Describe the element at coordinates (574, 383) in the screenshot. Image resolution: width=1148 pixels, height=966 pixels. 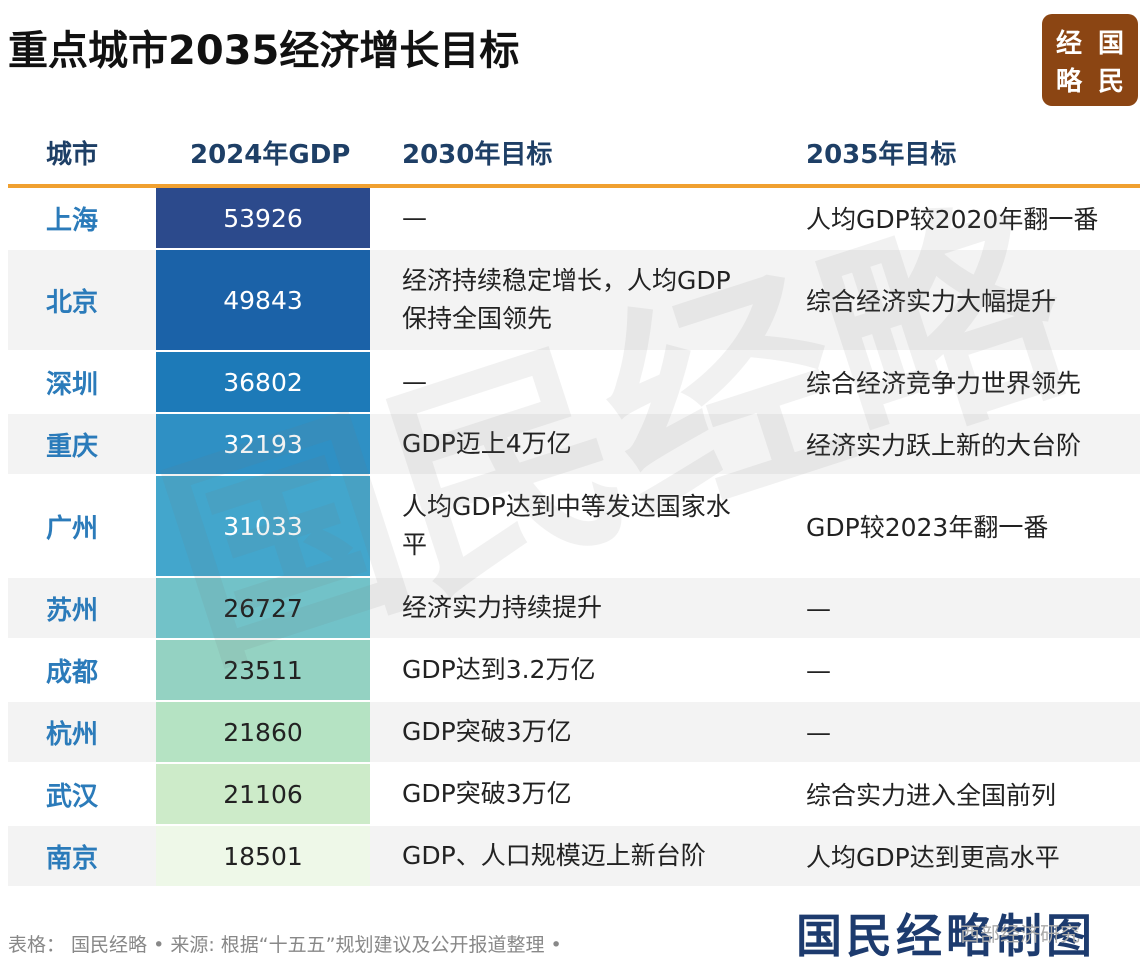
I see `table-row: 深圳 36802 — 综合经济竞争力世界领先` at that location.